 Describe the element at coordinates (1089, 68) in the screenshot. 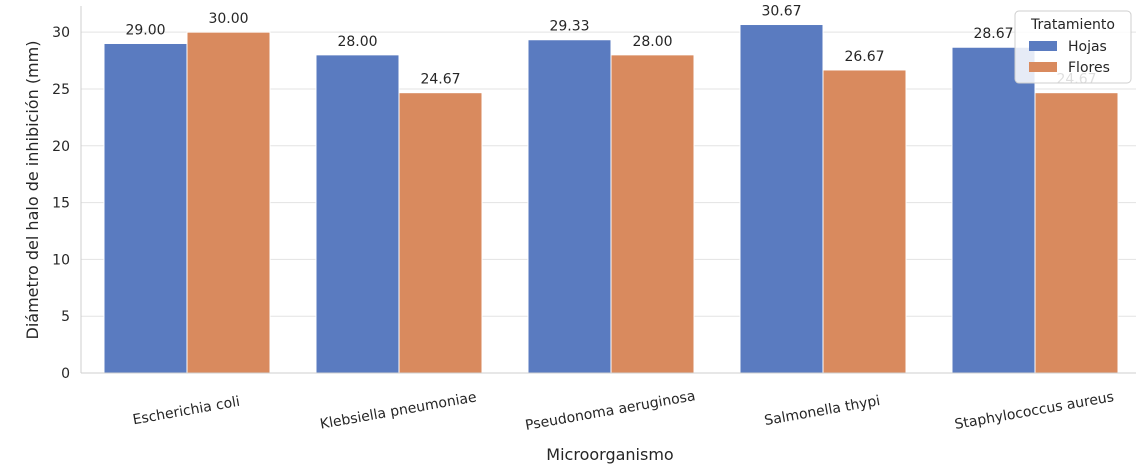

I see `legend-label-flores: Flores` at that location.